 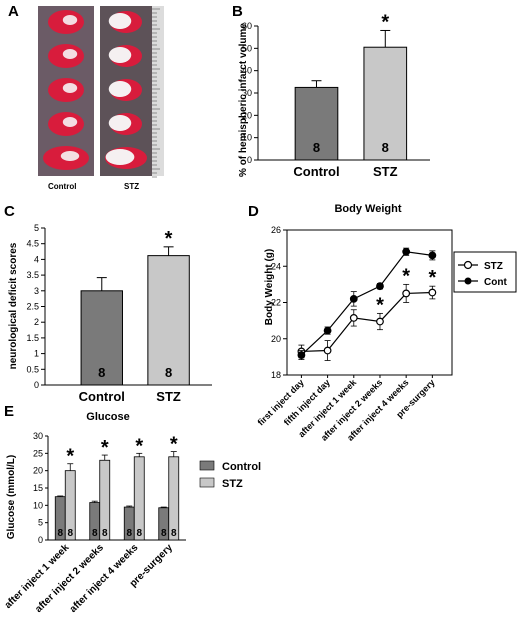 What do you see at coordinates (37, 576) in the screenshot?
I see `x-tick-label: after inject 1 week` at bounding box center [37, 576].